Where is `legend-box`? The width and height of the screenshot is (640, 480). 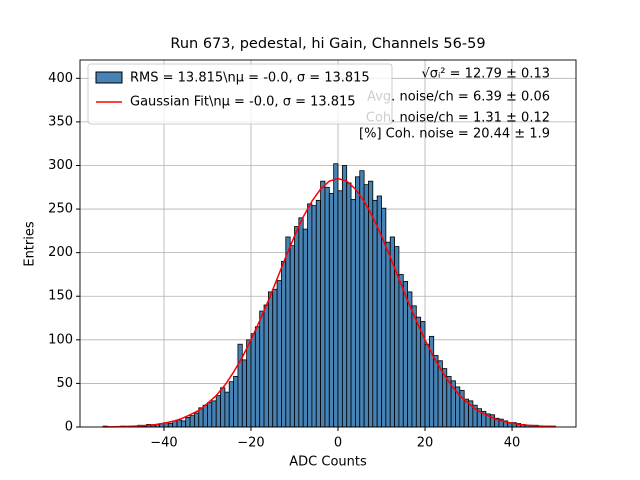
legend-box is located at coordinates (240, 94).